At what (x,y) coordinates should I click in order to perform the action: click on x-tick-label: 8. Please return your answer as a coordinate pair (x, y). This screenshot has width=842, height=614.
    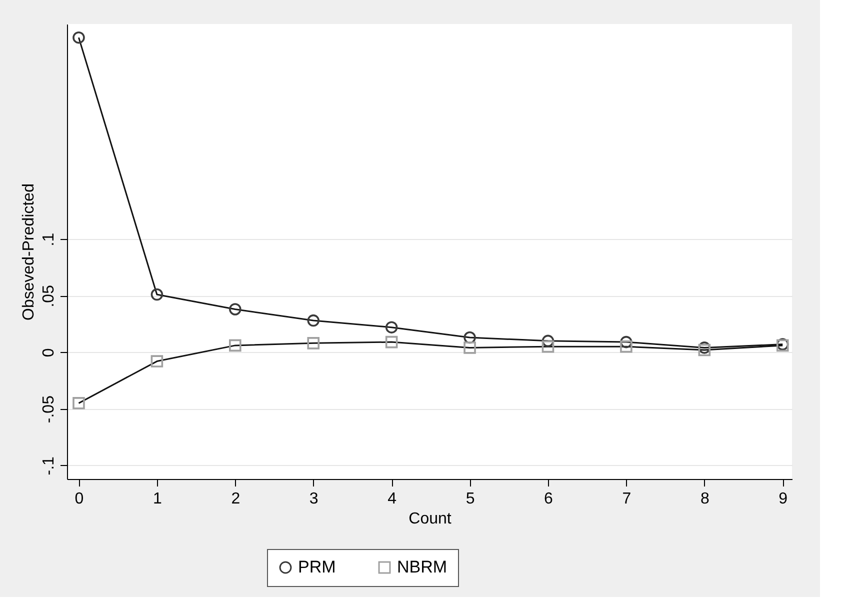
    Looking at the image, I should click on (705, 499).